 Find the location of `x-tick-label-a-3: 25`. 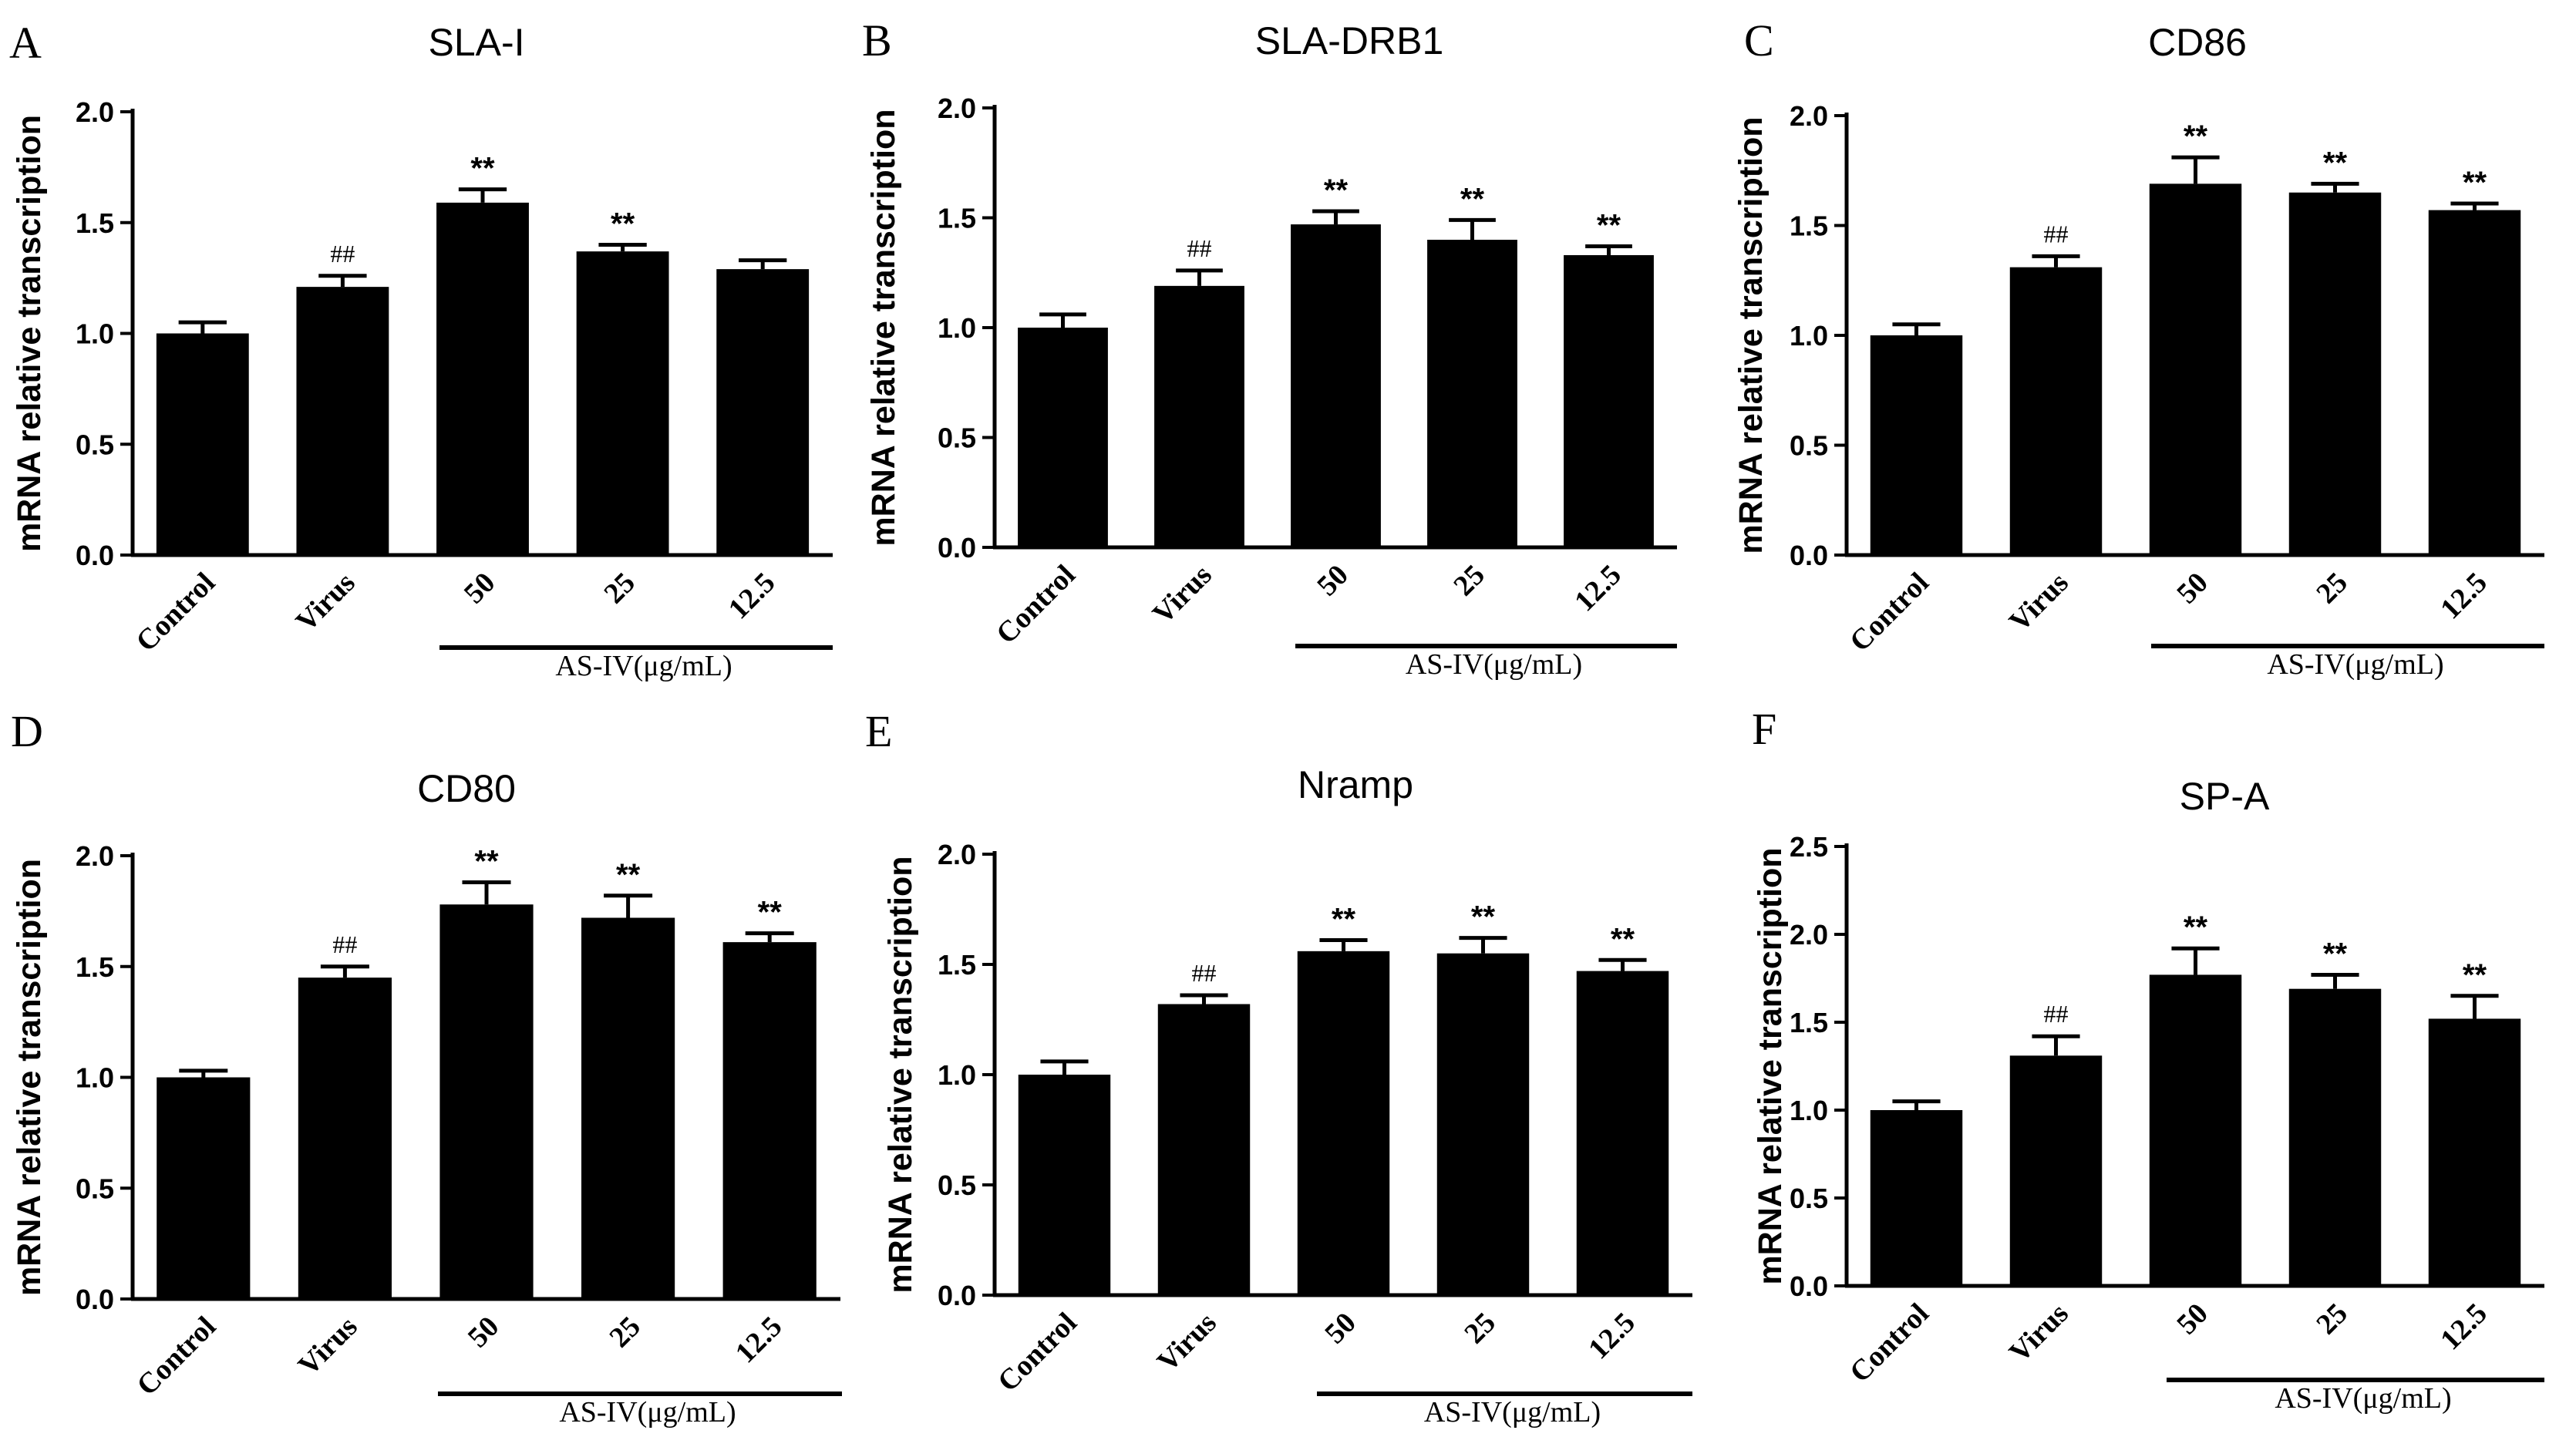

x-tick-label-a-3: 25 is located at coordinates (620, 589).